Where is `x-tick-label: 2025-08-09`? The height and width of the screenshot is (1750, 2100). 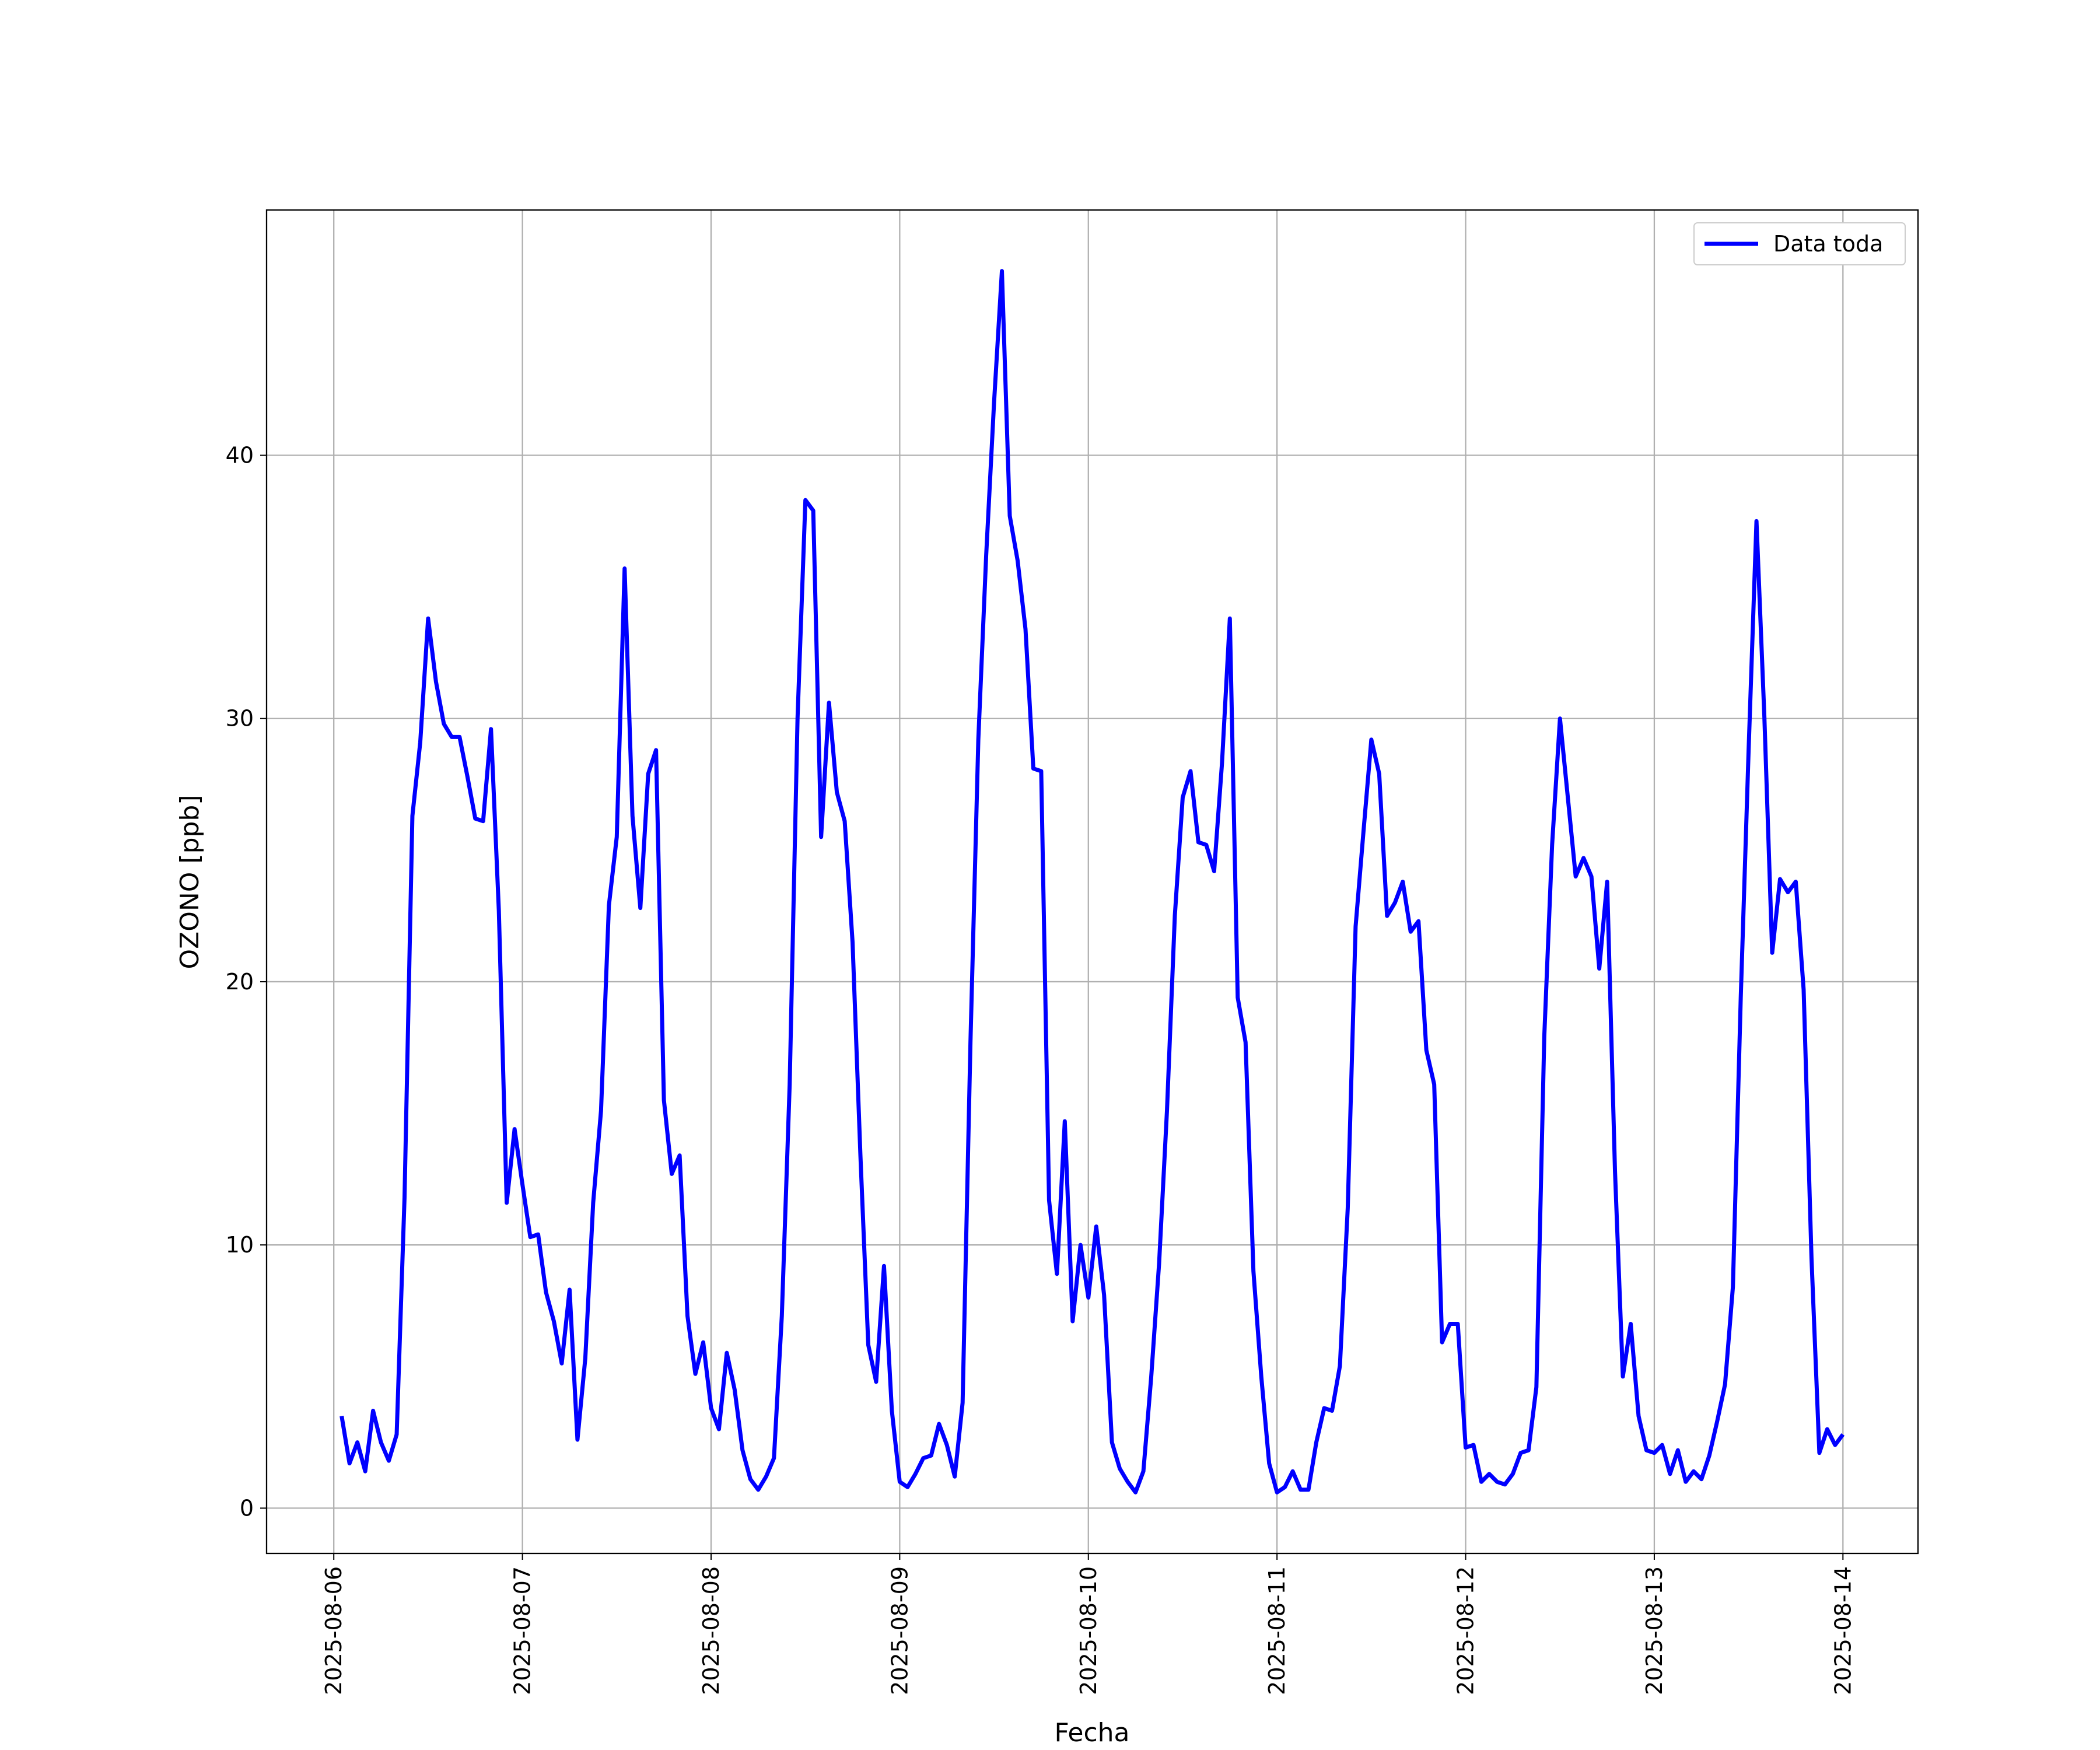
x-tick-label: 2025-08-09 is located at coordinates (900, 1630).